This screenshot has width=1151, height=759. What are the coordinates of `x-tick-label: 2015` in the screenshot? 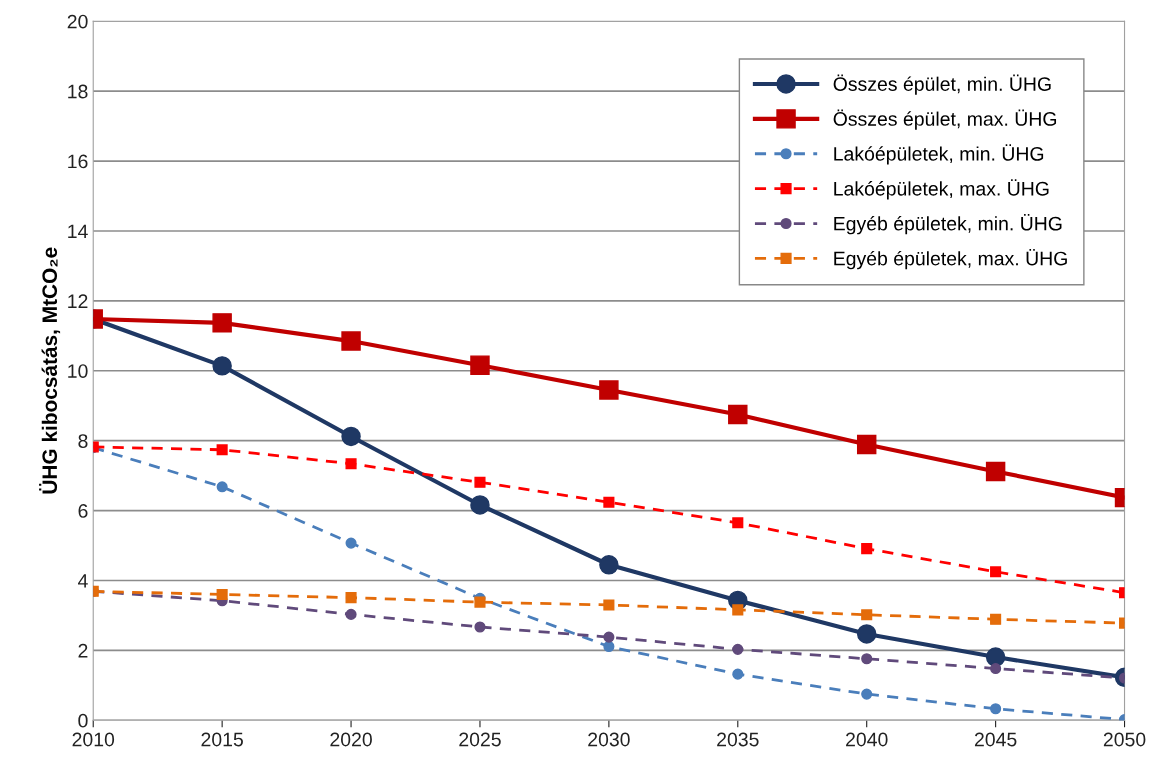 It's located at (222, 739).